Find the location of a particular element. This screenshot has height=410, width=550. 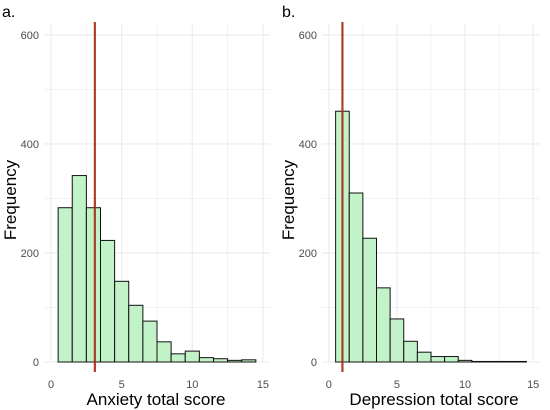

x-axis-label: Depression total score is located at coordinates (433, 399).